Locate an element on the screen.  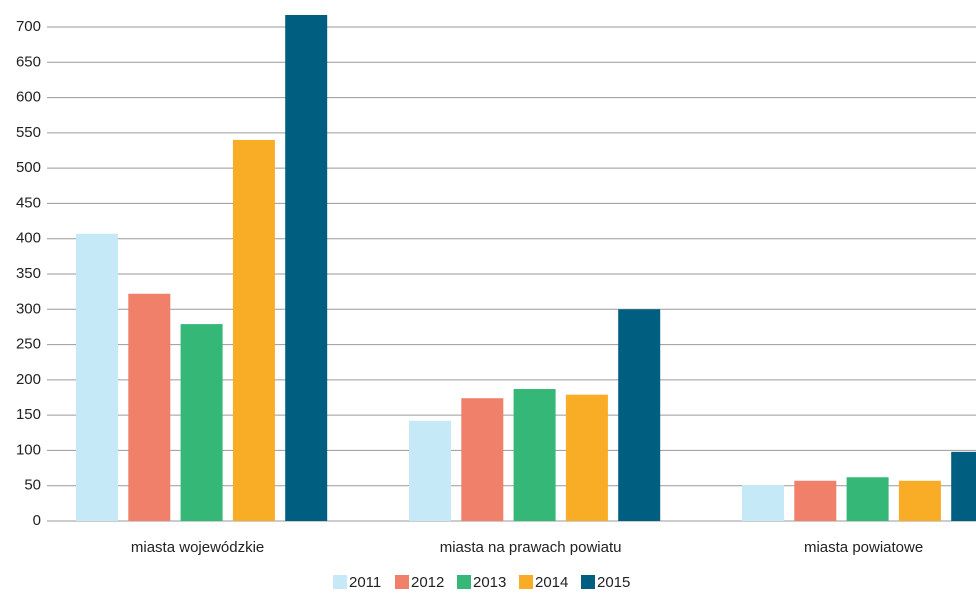
legend-label: 2015 is located at coordinates (613, 582).